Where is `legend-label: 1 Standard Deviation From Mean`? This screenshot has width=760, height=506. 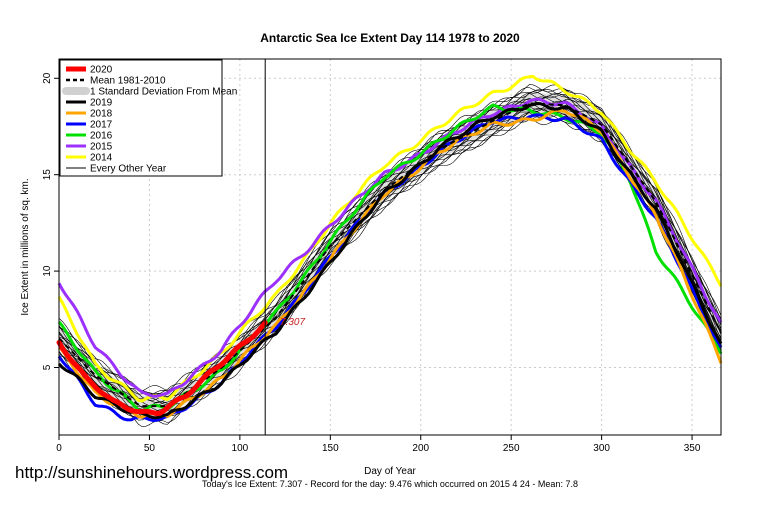 legend-label: 1 Standard Deviation From Mean is located at coordinates (163, 92).